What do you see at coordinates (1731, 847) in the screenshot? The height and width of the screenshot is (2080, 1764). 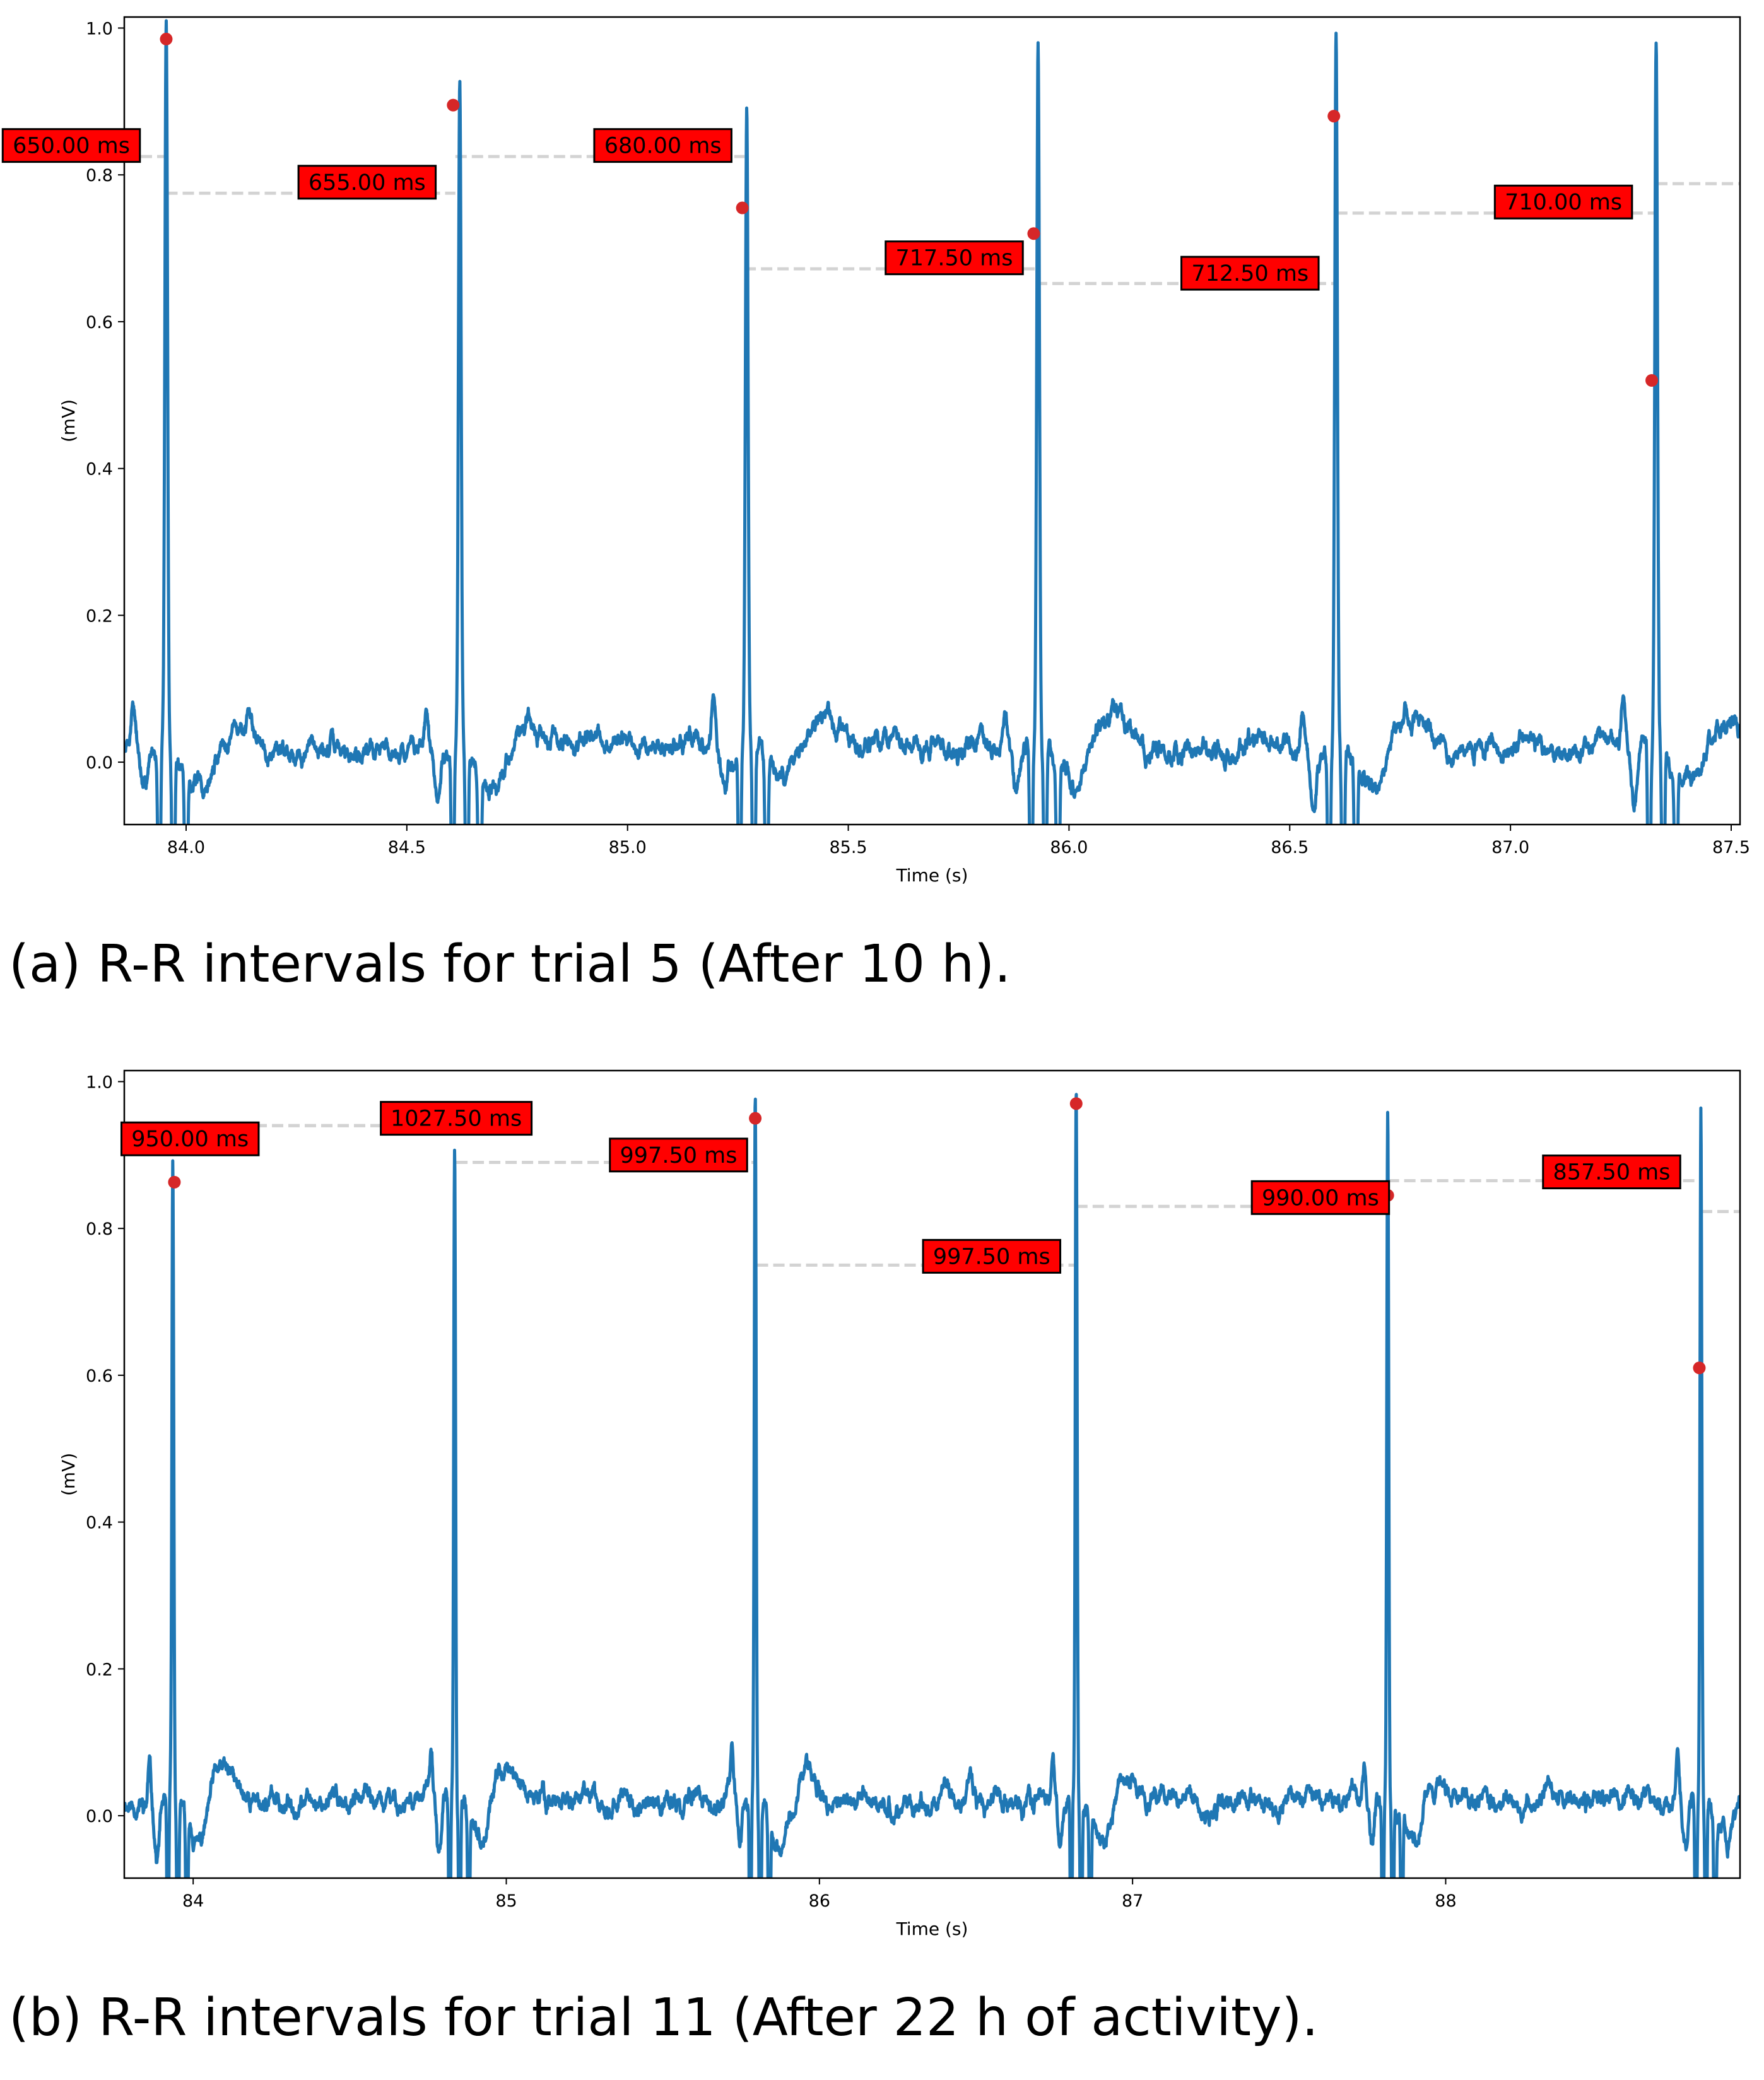 I see `x-tick-label-7: 87.5` at bounding box center [1731, 847].